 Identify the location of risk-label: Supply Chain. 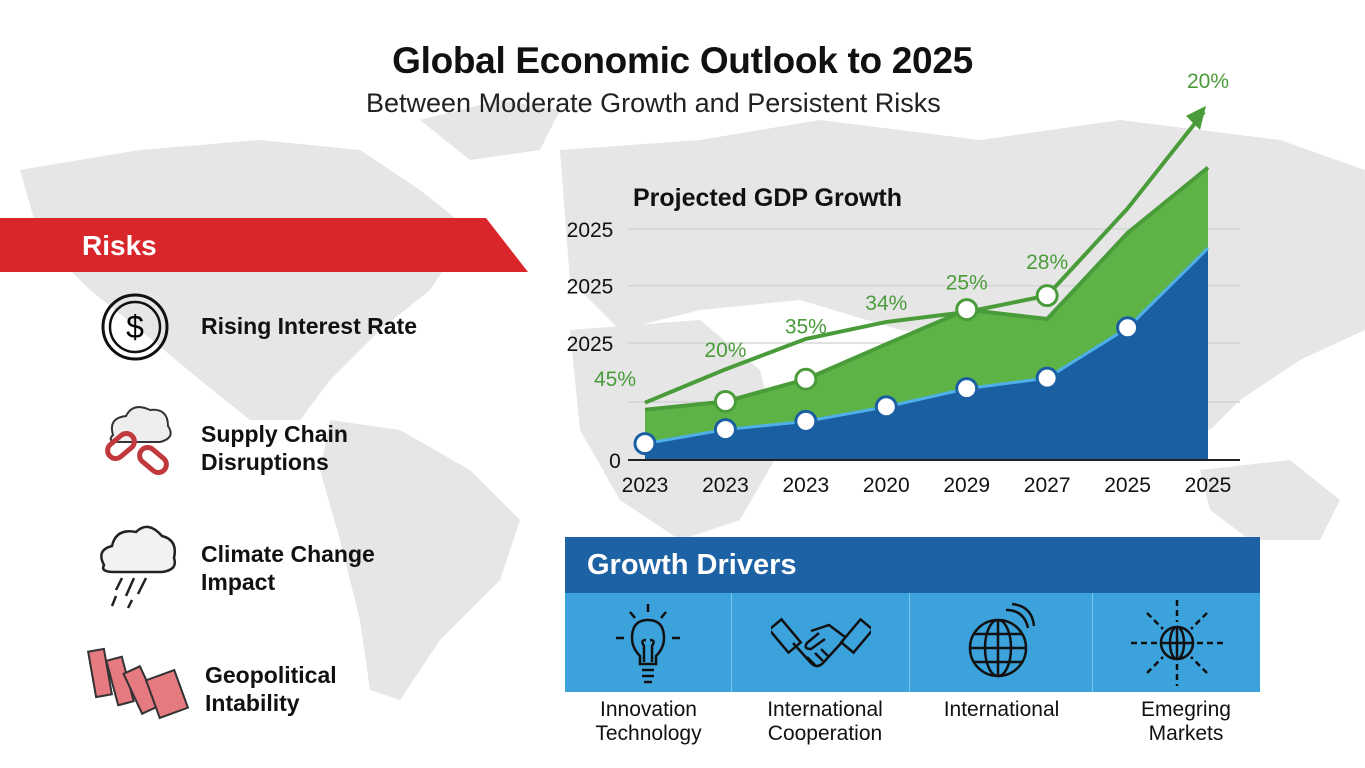
(274, 434).